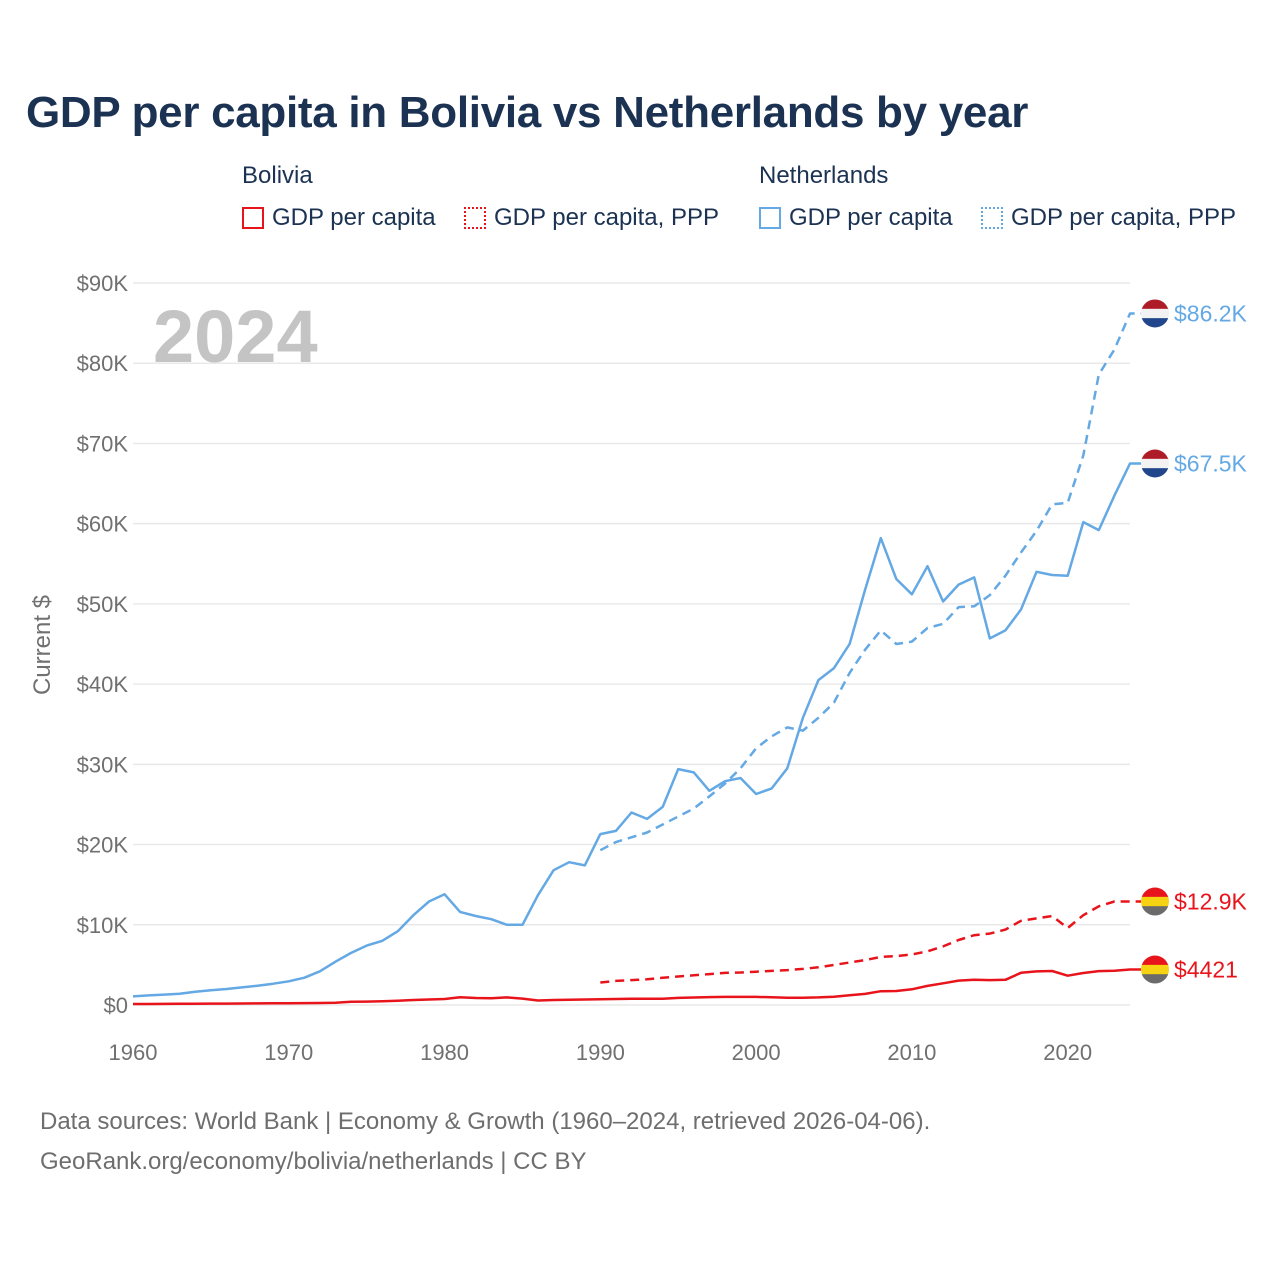  I want to click on x-tick-label: 2020, so click(1067, 1052).